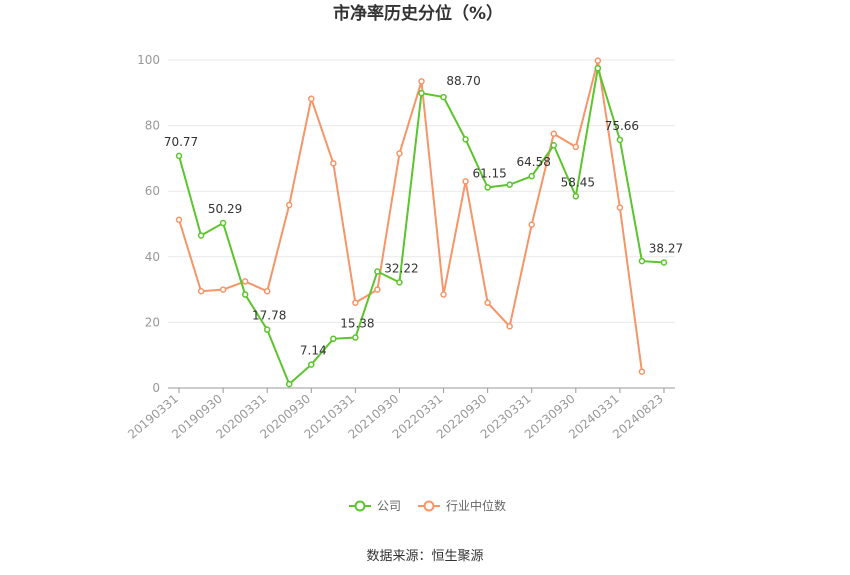 The image size is (850, 575). I want to click on data-label: 70.77, so click(181, 142).